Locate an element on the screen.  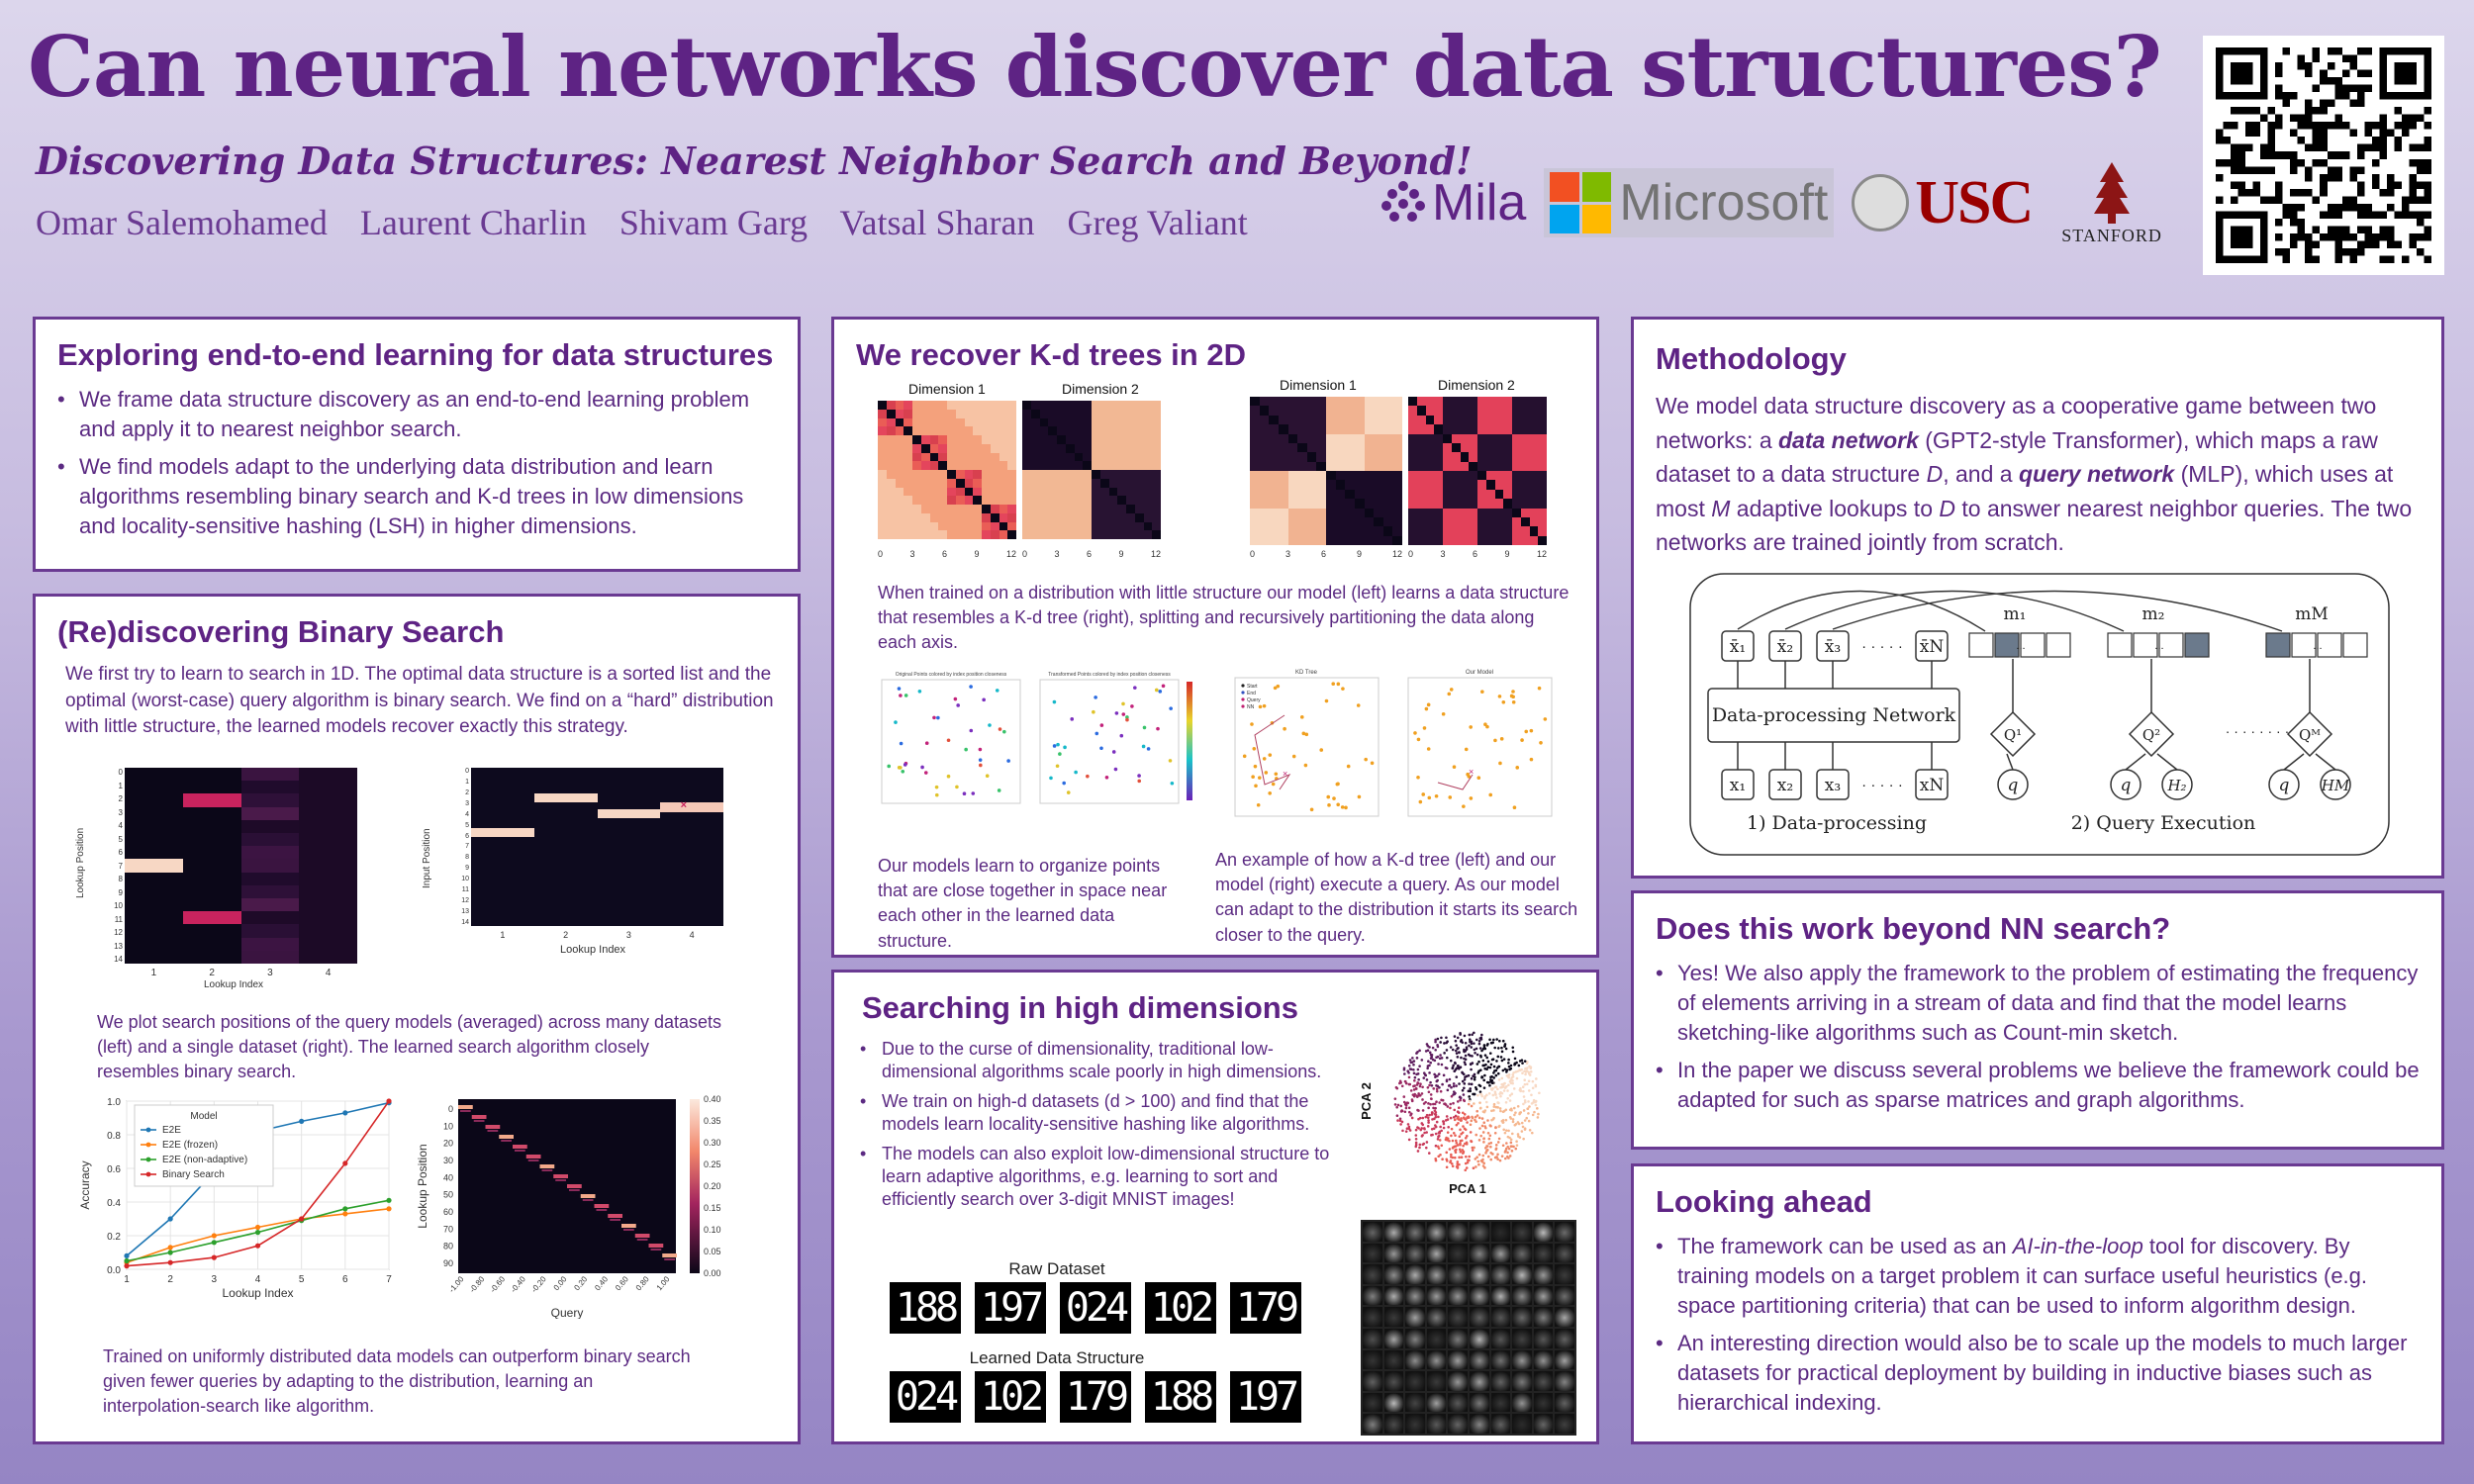
legend-marker is located at coordinates (1243, 699).